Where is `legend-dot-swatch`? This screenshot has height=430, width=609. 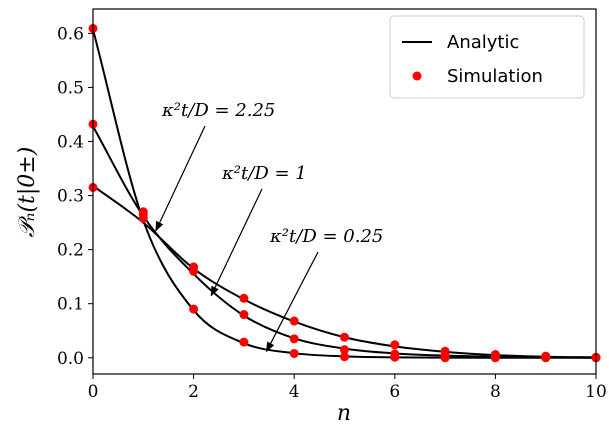
legend-dot-swatch is located at coordinates (417, 76).